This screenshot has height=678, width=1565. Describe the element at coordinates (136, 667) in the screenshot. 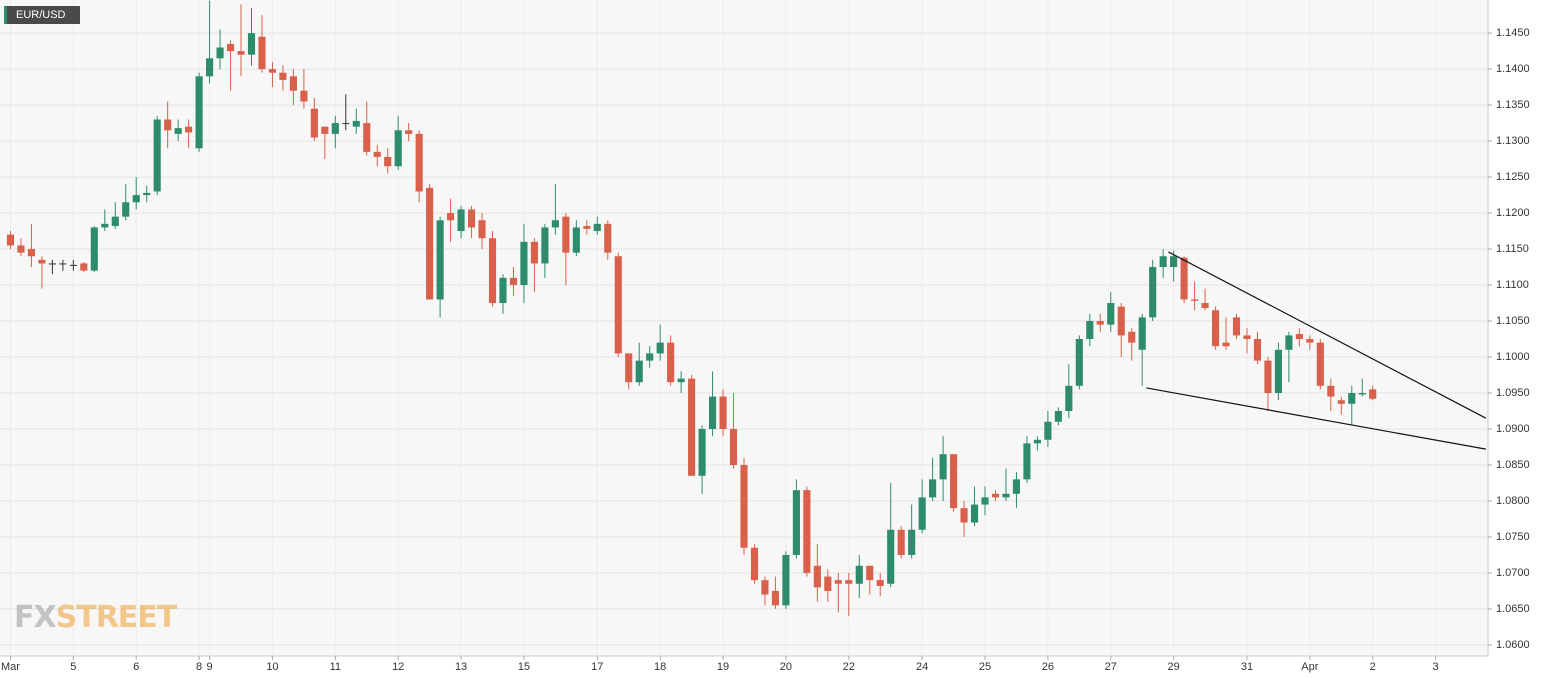

I see `x-tick-label: 6` at that location.